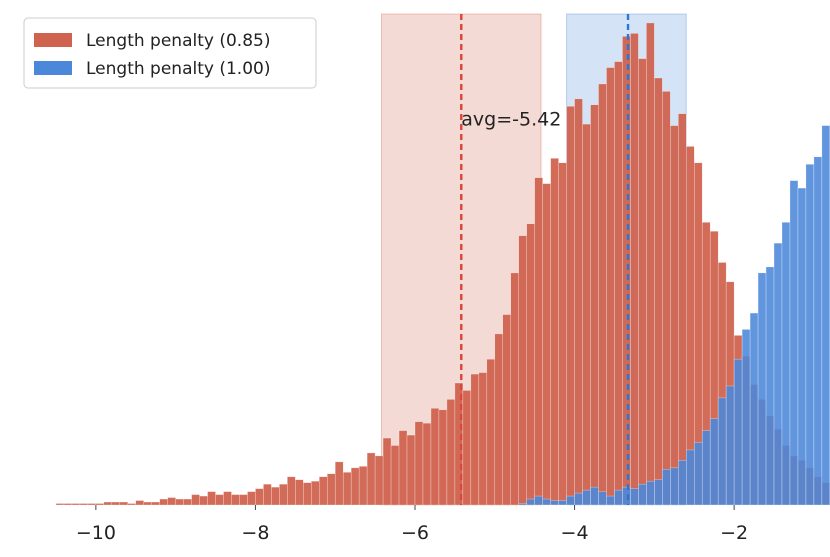 This screenshot has height=557, width=830. I want to click on annotation-layer: avg=-5.42, so click(511, 120).